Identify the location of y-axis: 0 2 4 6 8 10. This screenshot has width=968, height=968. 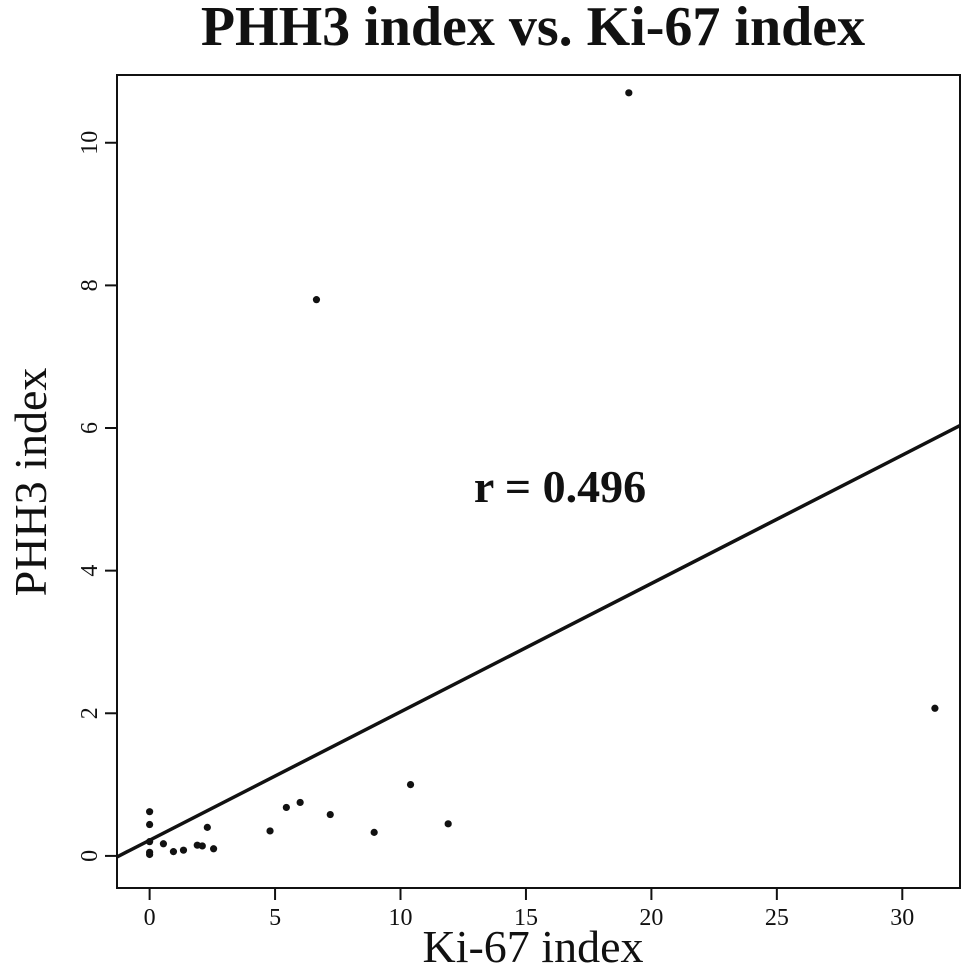
(97, 496).